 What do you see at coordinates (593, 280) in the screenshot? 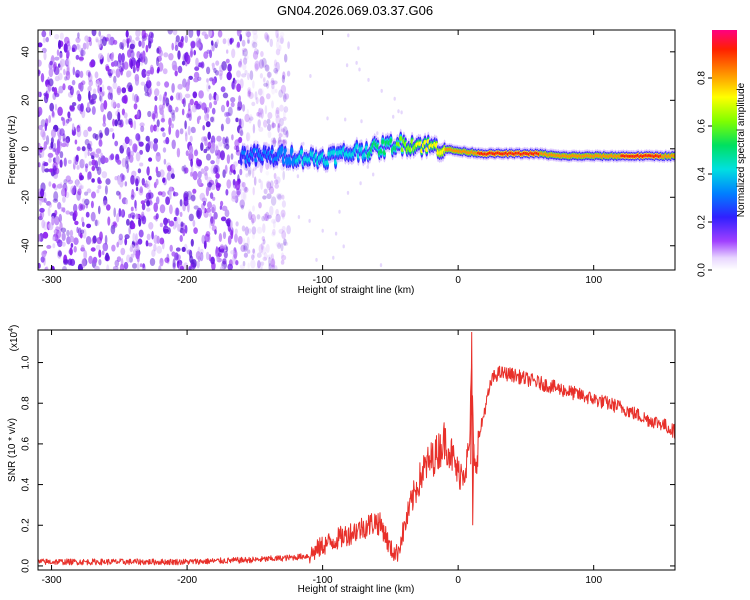
I see `x-tick-label: 100` at bounding box center [593, 280].